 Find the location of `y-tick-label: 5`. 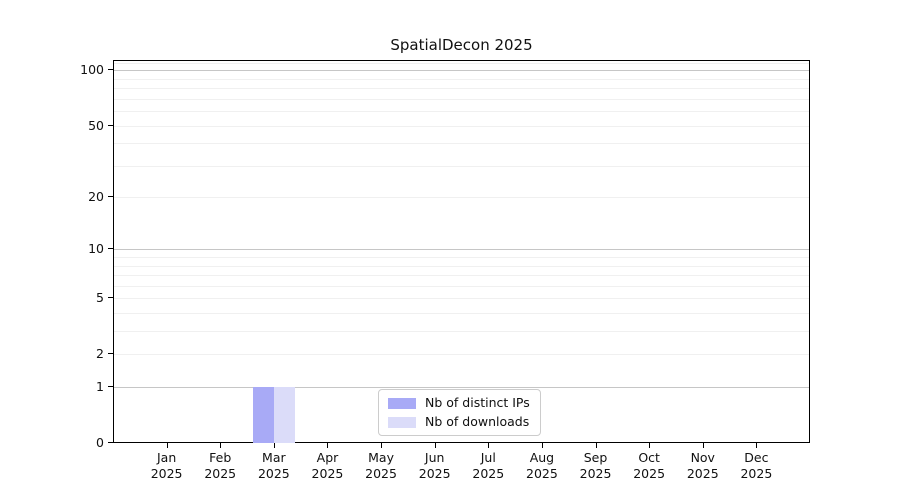

y-tick-label: 5 is located at coordinates (100, 298).